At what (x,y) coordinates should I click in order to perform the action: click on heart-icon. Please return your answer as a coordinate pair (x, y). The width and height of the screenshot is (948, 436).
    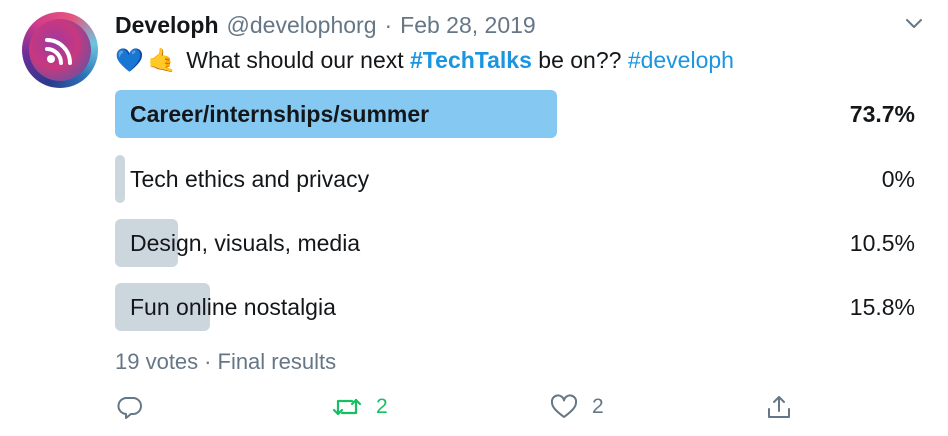
    Looking at the image, I should click on (564, 406).